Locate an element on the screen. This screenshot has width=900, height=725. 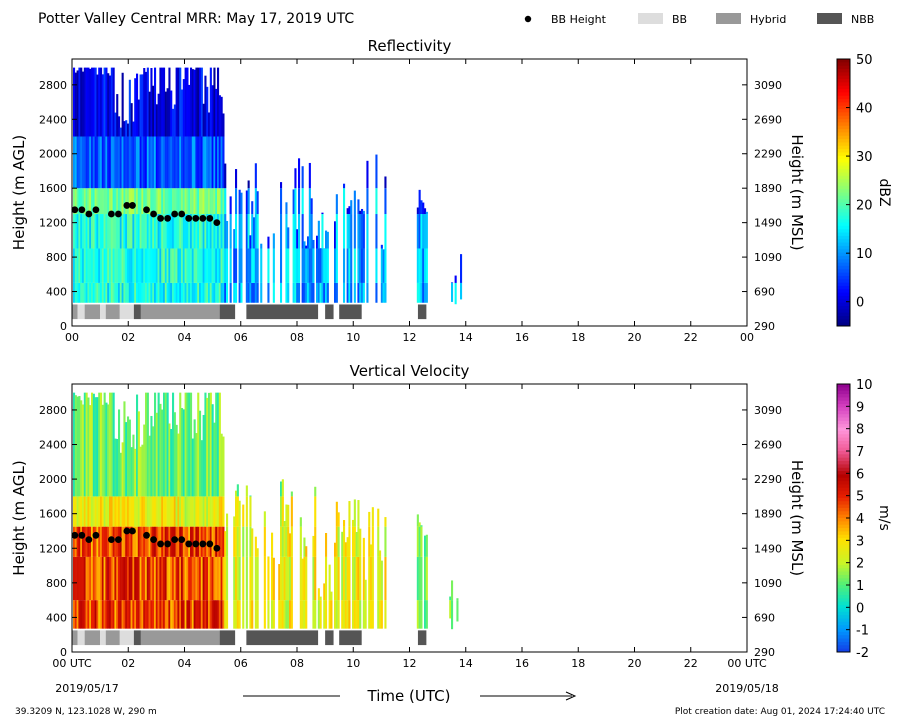
colorbar-tick-label: 1 is located at coordinates (860, 586).